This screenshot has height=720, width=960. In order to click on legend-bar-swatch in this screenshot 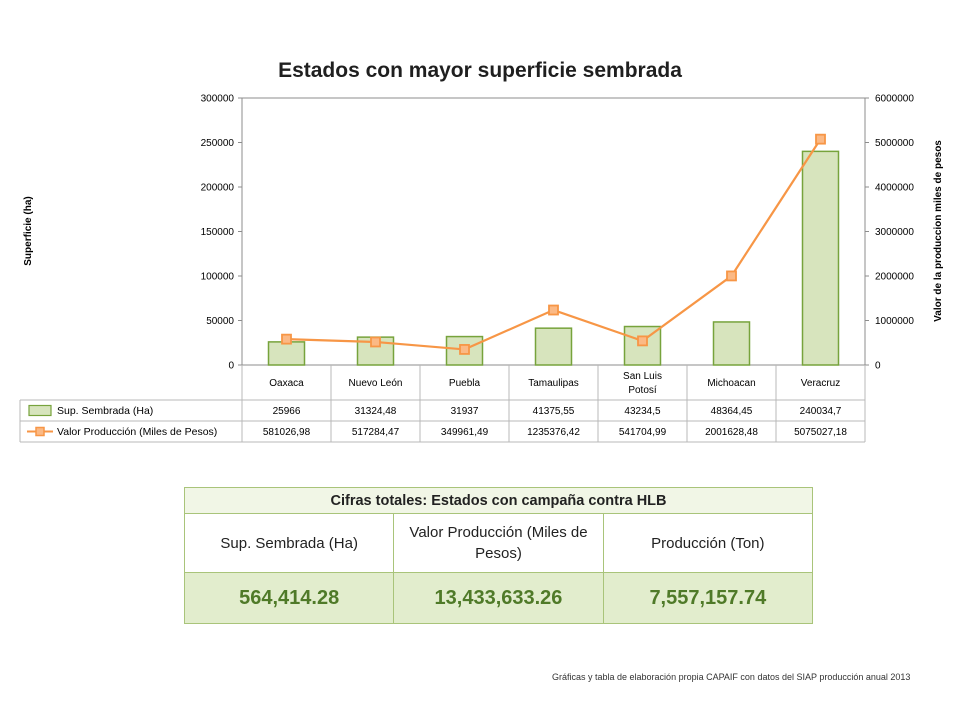, I will do `click(40, 410)`.